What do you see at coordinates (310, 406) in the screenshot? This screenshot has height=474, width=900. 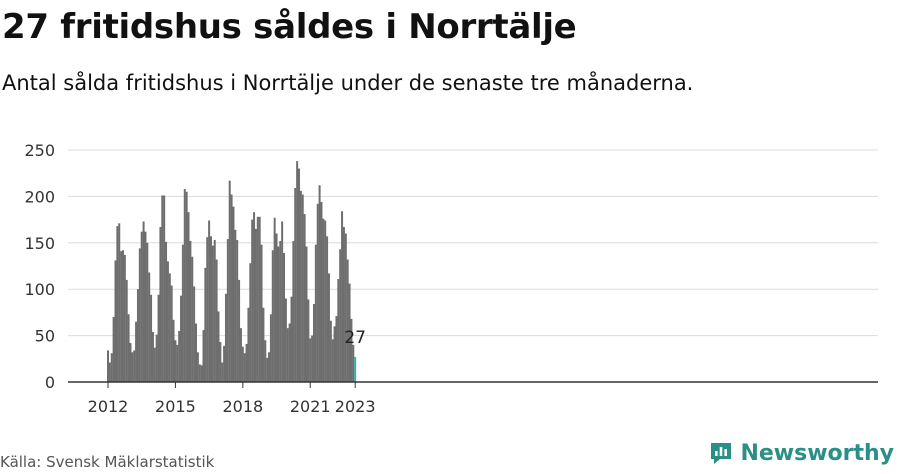 I see `x-tick-label: 2021` at bounding box center [310, 406].